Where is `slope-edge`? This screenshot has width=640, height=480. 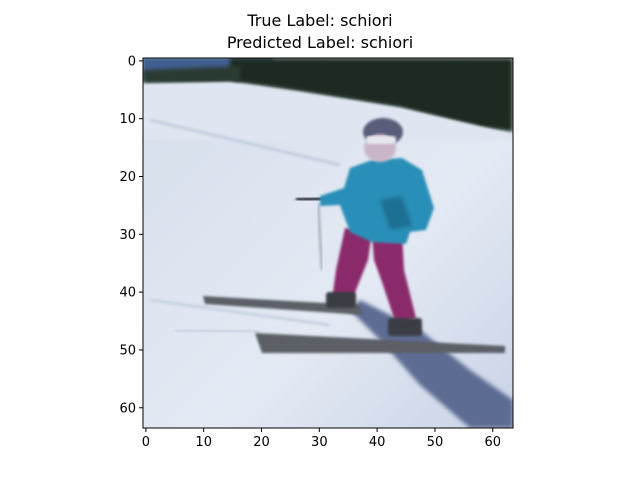 slope-edge is located at coordinates (328, 111).